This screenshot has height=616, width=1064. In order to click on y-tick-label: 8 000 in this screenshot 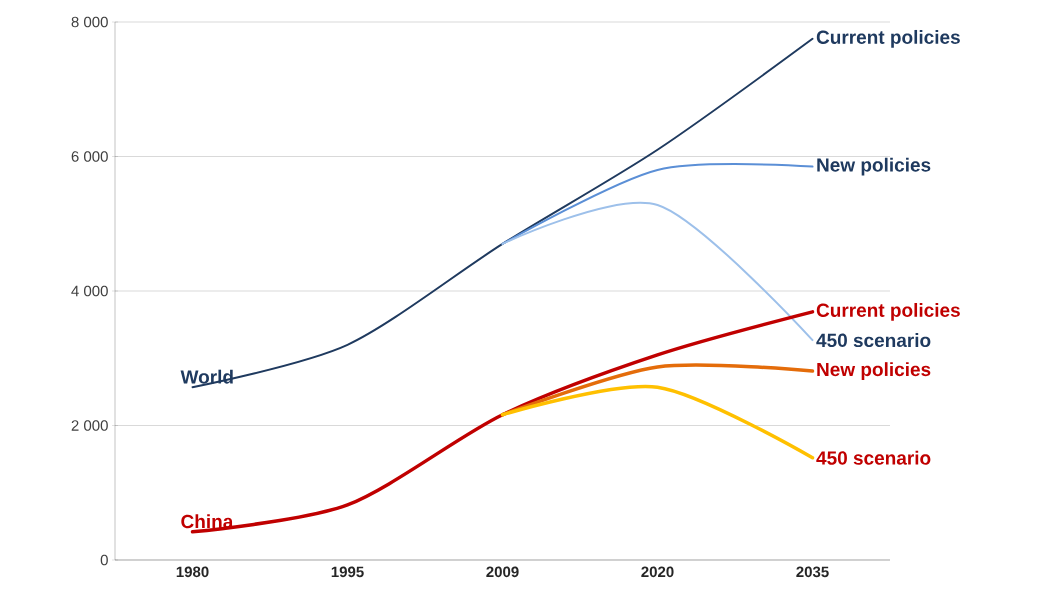, I will do `click(89, 22)`.